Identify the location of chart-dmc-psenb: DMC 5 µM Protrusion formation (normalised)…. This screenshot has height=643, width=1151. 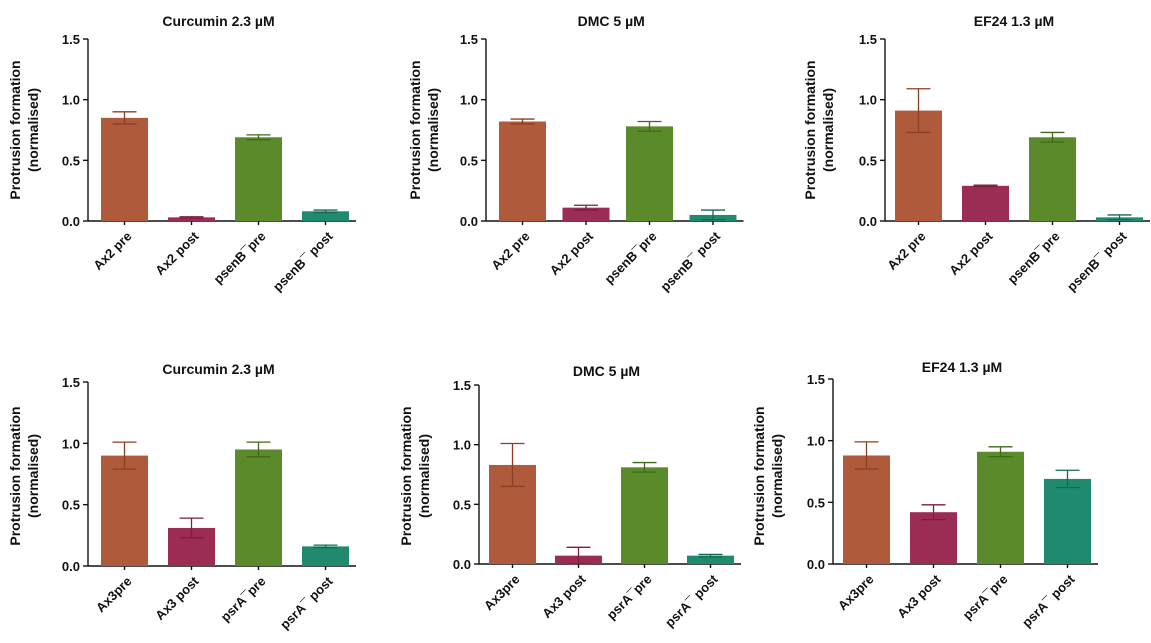
(575, 153).